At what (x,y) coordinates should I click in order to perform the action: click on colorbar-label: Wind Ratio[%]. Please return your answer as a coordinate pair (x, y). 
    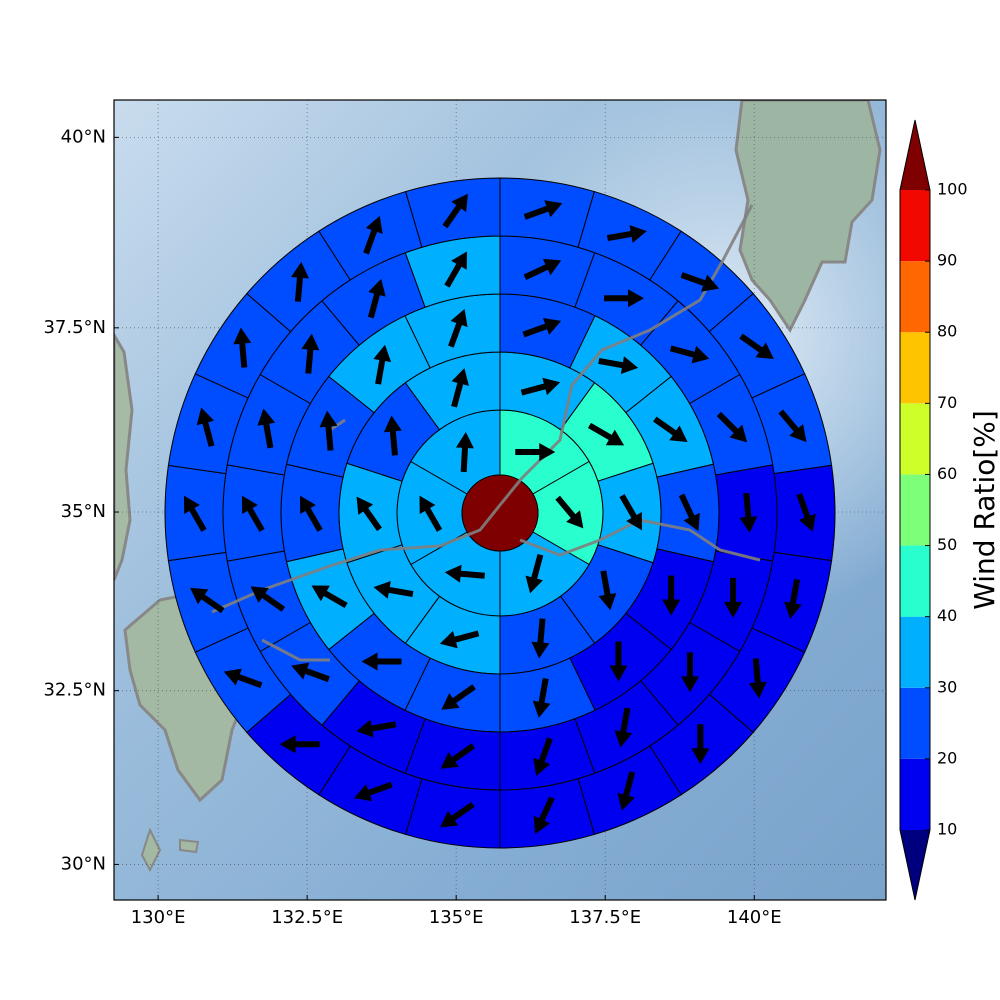
    Looking at the image, I should click on (984, 510).